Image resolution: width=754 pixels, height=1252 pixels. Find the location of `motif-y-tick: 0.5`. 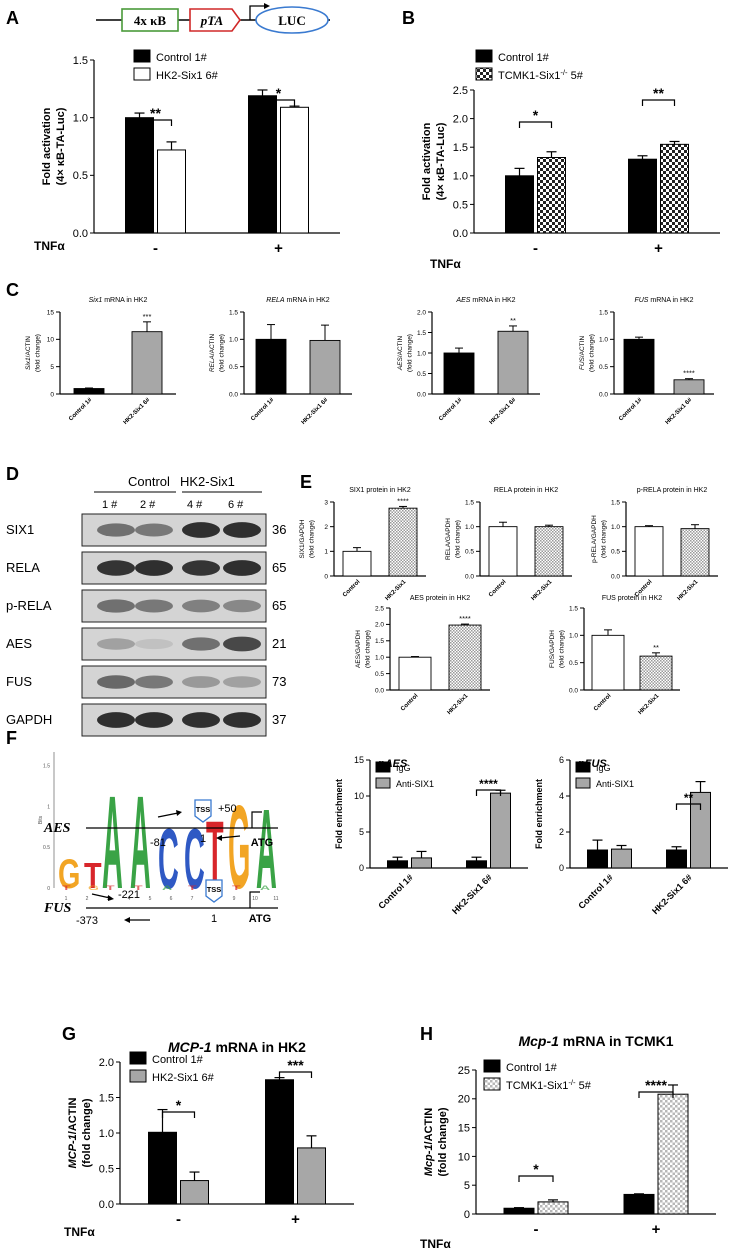

motif-y-tick: 0.5 is located at coordinates (46, 848).